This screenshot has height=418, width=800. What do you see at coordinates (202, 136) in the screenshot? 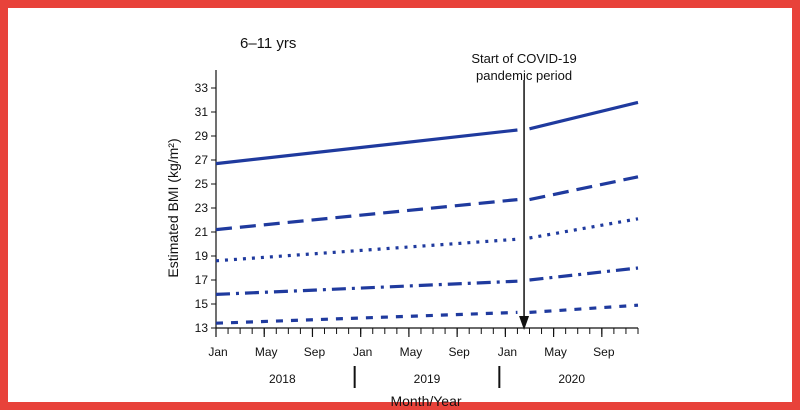
I see `y-tick-label: 29` at bounding box center [202, 136].